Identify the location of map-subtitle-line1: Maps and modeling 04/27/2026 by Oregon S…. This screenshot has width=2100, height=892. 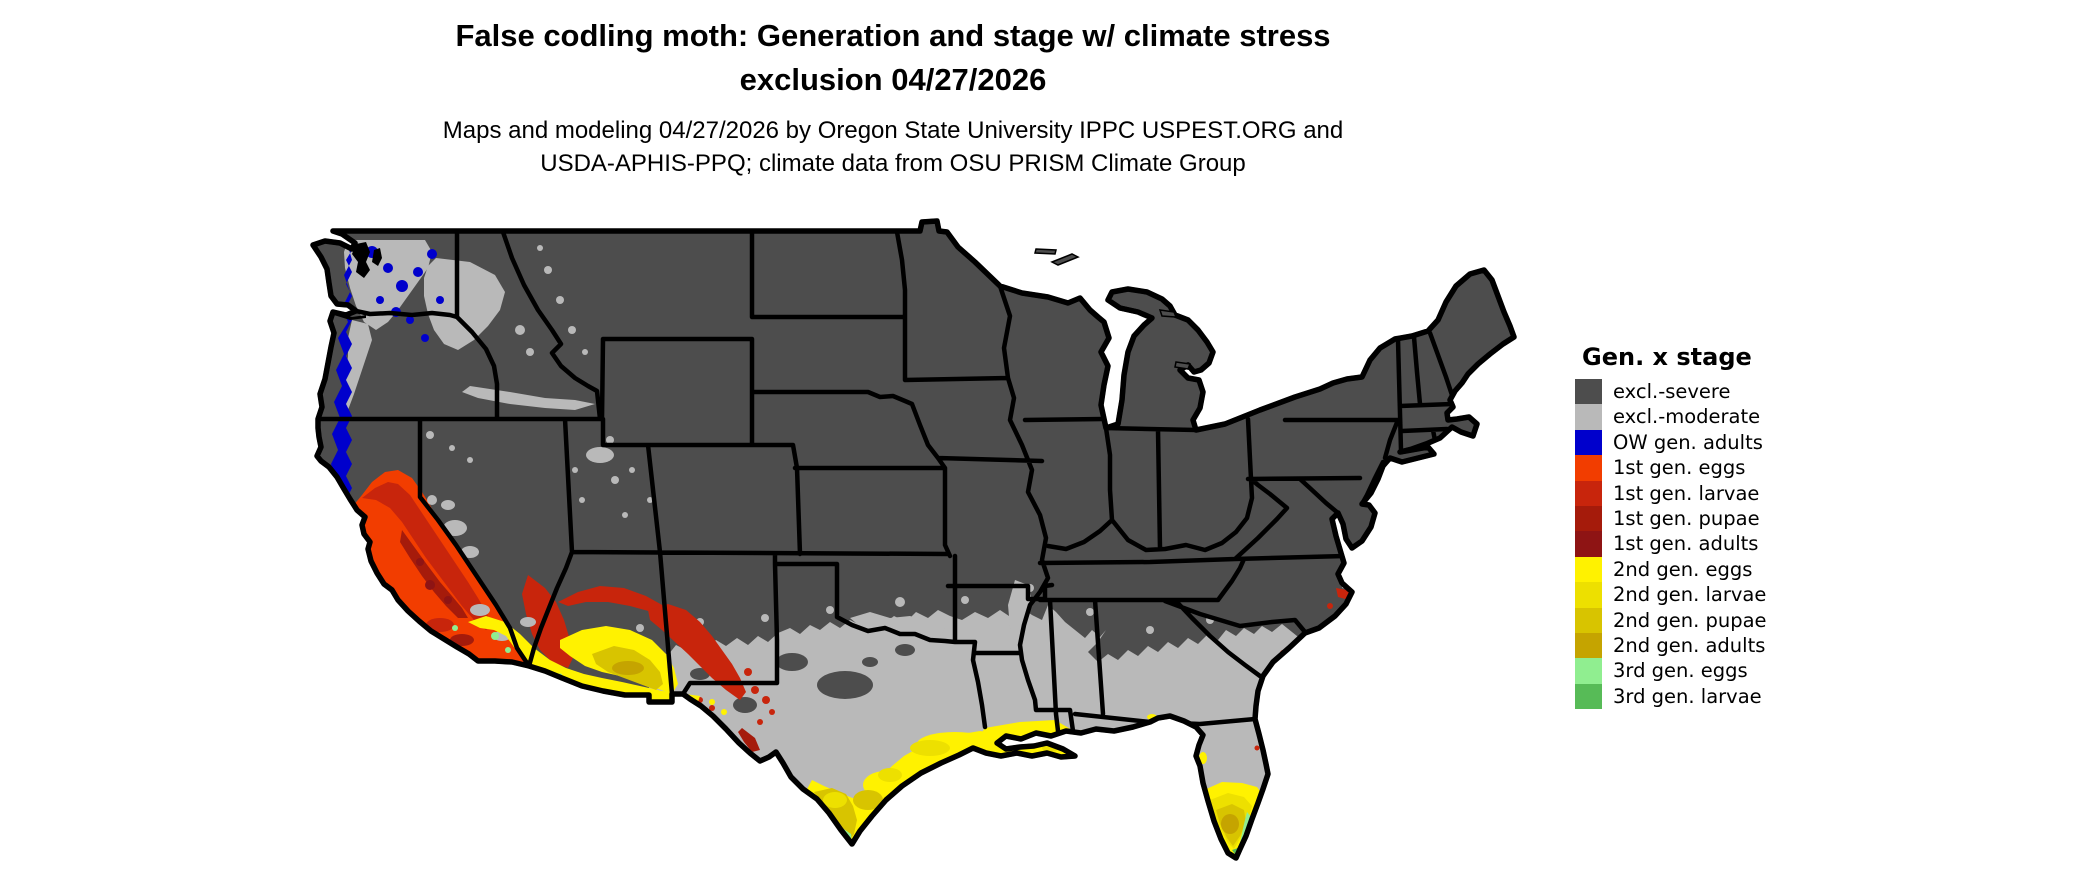
(893, 130).